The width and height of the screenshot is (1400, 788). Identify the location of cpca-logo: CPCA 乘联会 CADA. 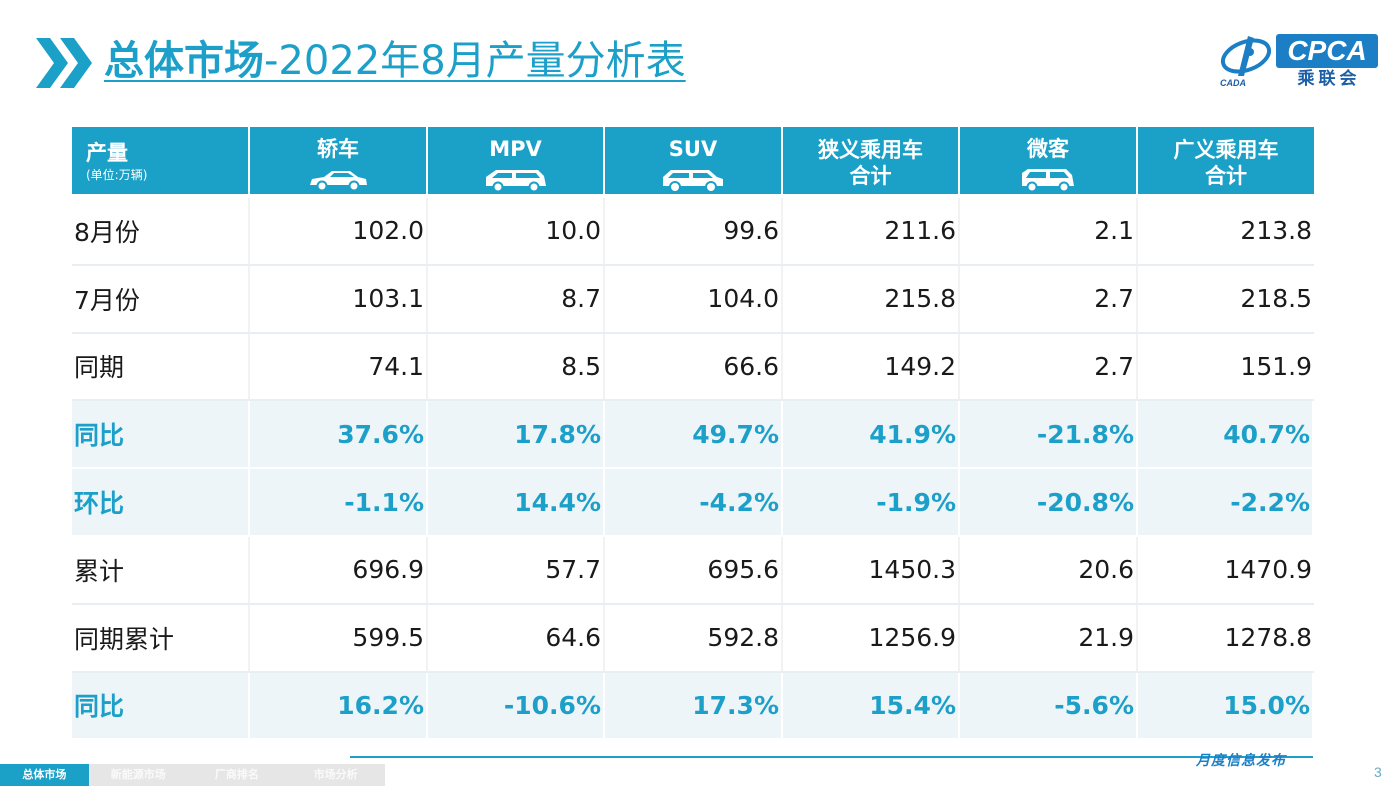
(1298, 60).